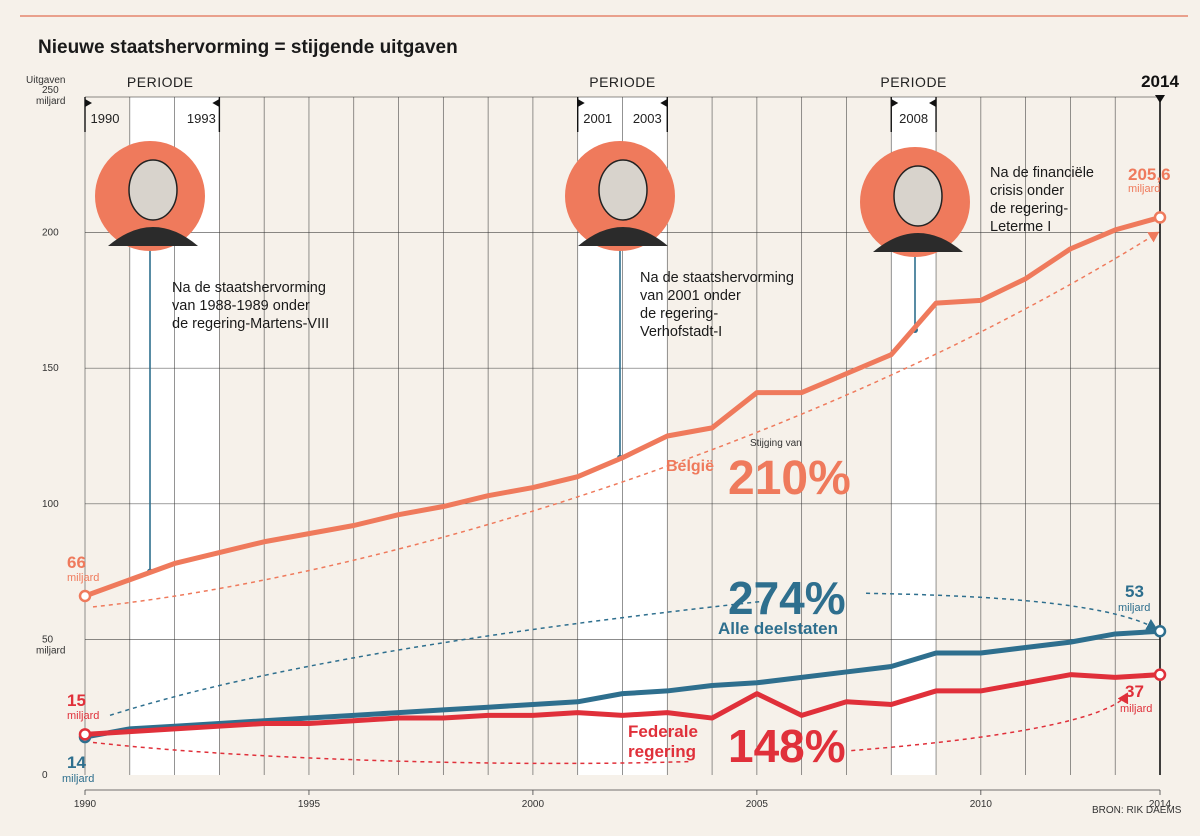 This screenshot has width=1200, height=836. I want to click on belgie-percentage: 210%, so click(789, 478).